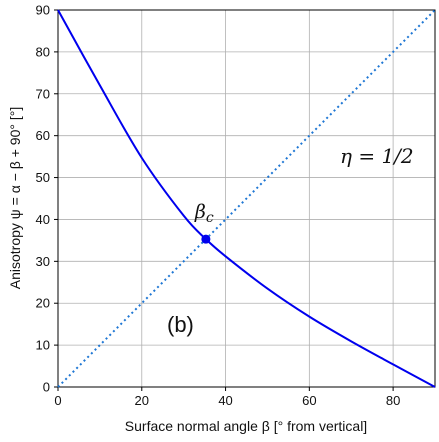  I want to click on y-tick-label: 20, so click(43, 303).